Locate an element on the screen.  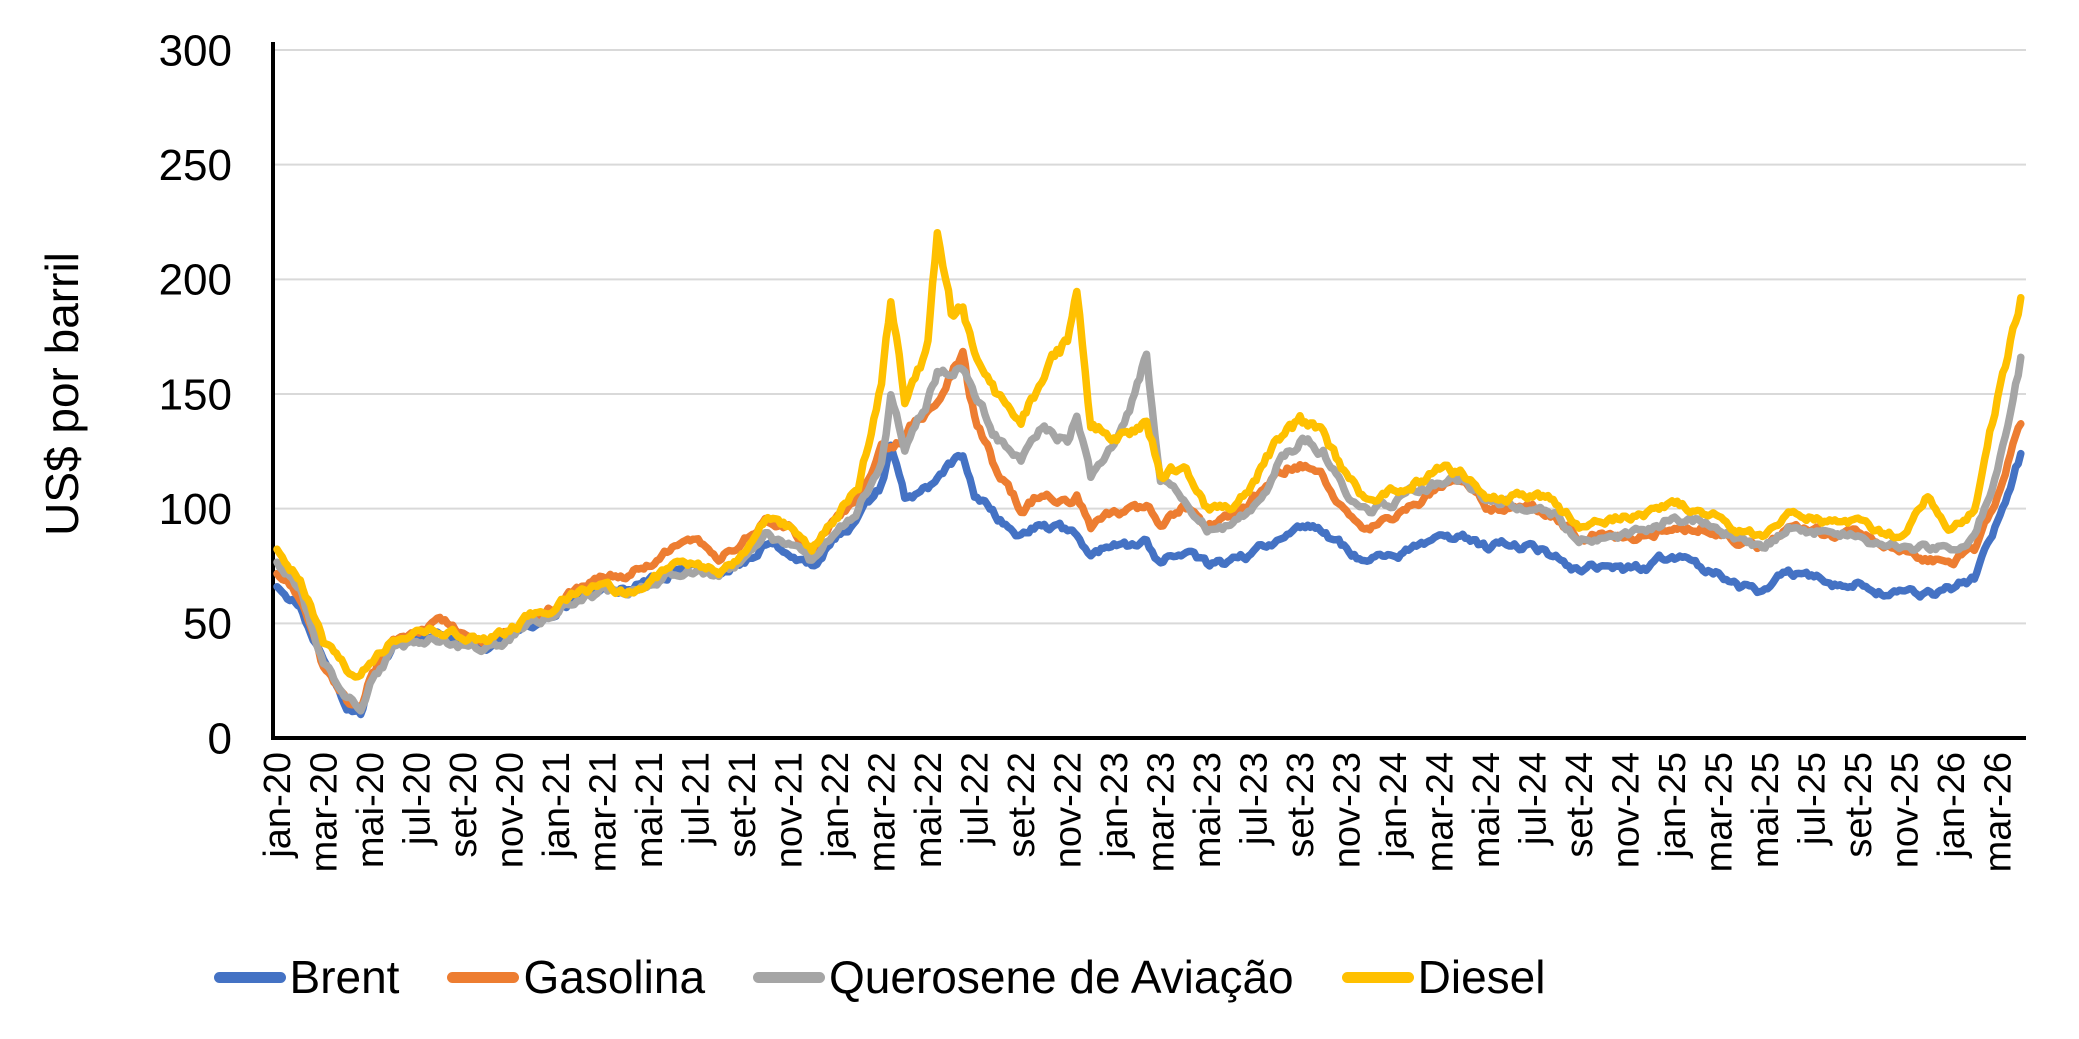
x-tick-label-nov-22: nov-22 is located at coordinates (1069, 810).